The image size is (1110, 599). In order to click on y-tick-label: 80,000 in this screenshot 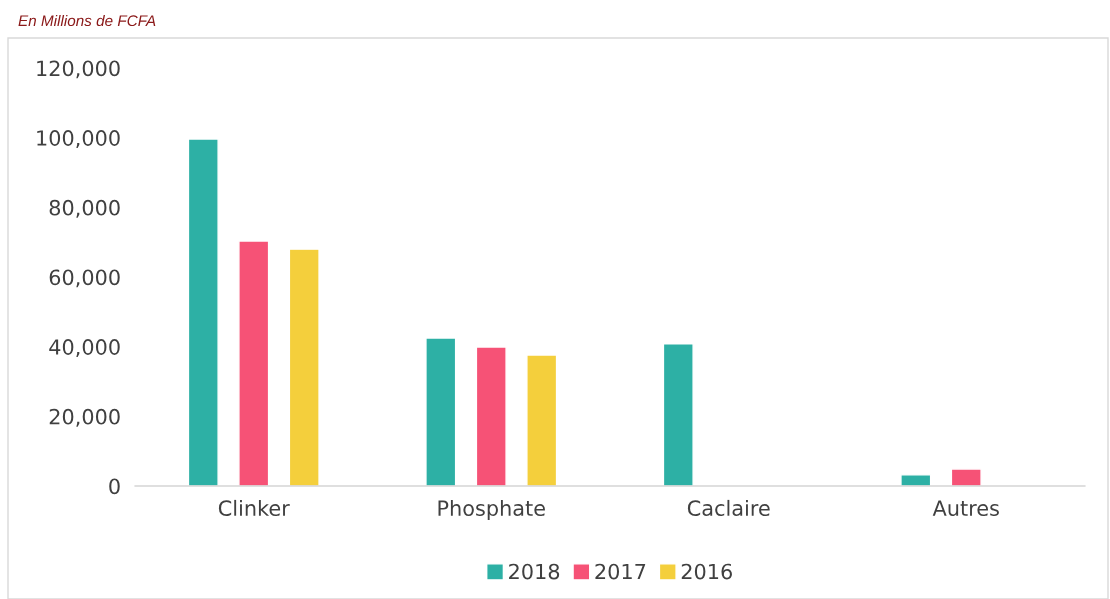, I will do `click(84, 208)`.